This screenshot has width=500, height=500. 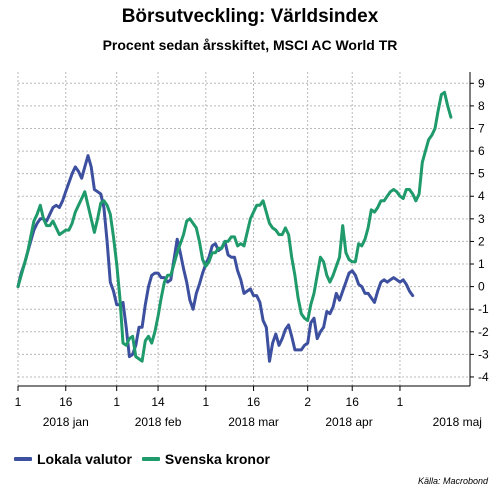 I want to click on legend-swatch-svenska-kronor, so click(x=150, y=459).